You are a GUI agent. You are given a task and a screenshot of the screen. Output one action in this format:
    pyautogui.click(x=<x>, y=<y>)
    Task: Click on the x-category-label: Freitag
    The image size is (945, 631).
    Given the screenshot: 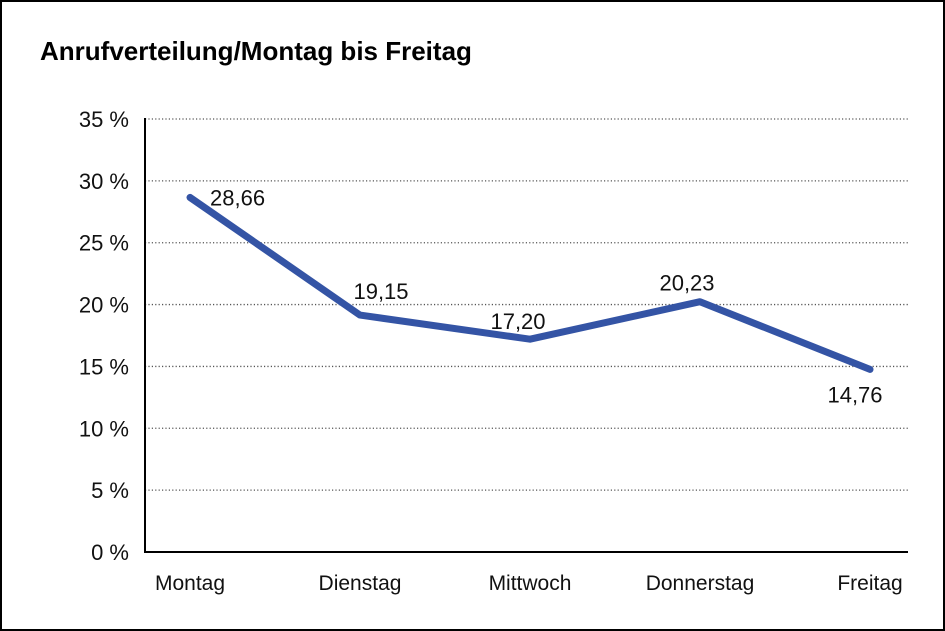 What is the action you would take?
    pyautogui.click(x=869, y=583)
    